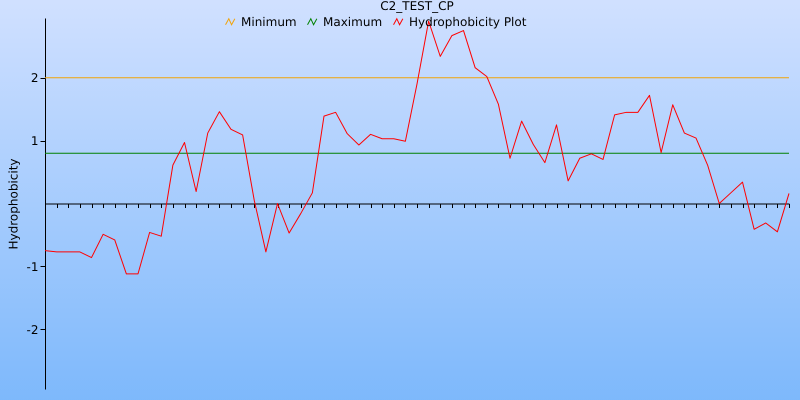 The width and height of the screenshot is (800, 400). Describe the element at coordinates (352, 22) in the screenshot. I see `legend-label: Maximum` at that location.